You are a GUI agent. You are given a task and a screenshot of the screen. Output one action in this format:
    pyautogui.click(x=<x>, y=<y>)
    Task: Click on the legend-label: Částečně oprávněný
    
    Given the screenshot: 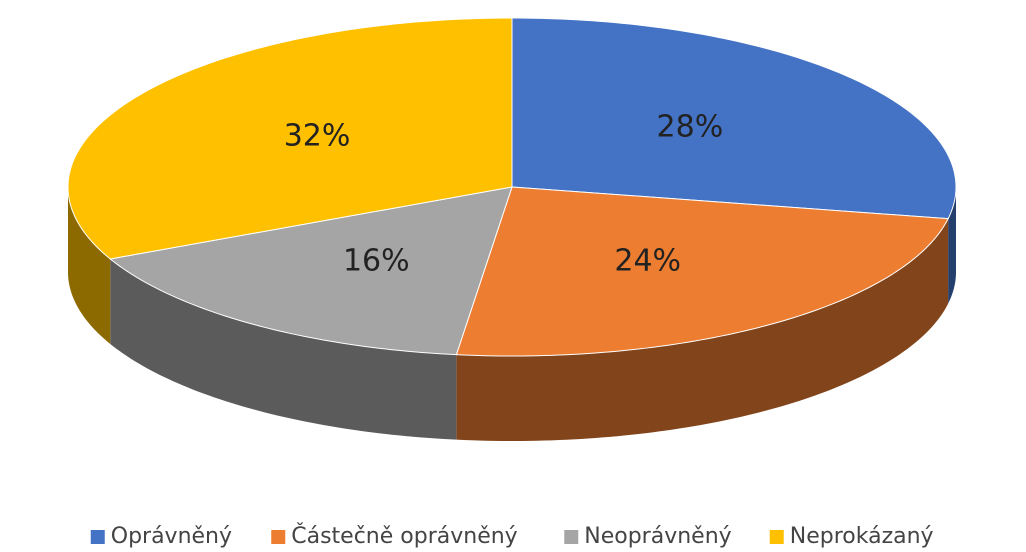 What is the action you would take?
    pyautogui.click(x=404, y=536)
    